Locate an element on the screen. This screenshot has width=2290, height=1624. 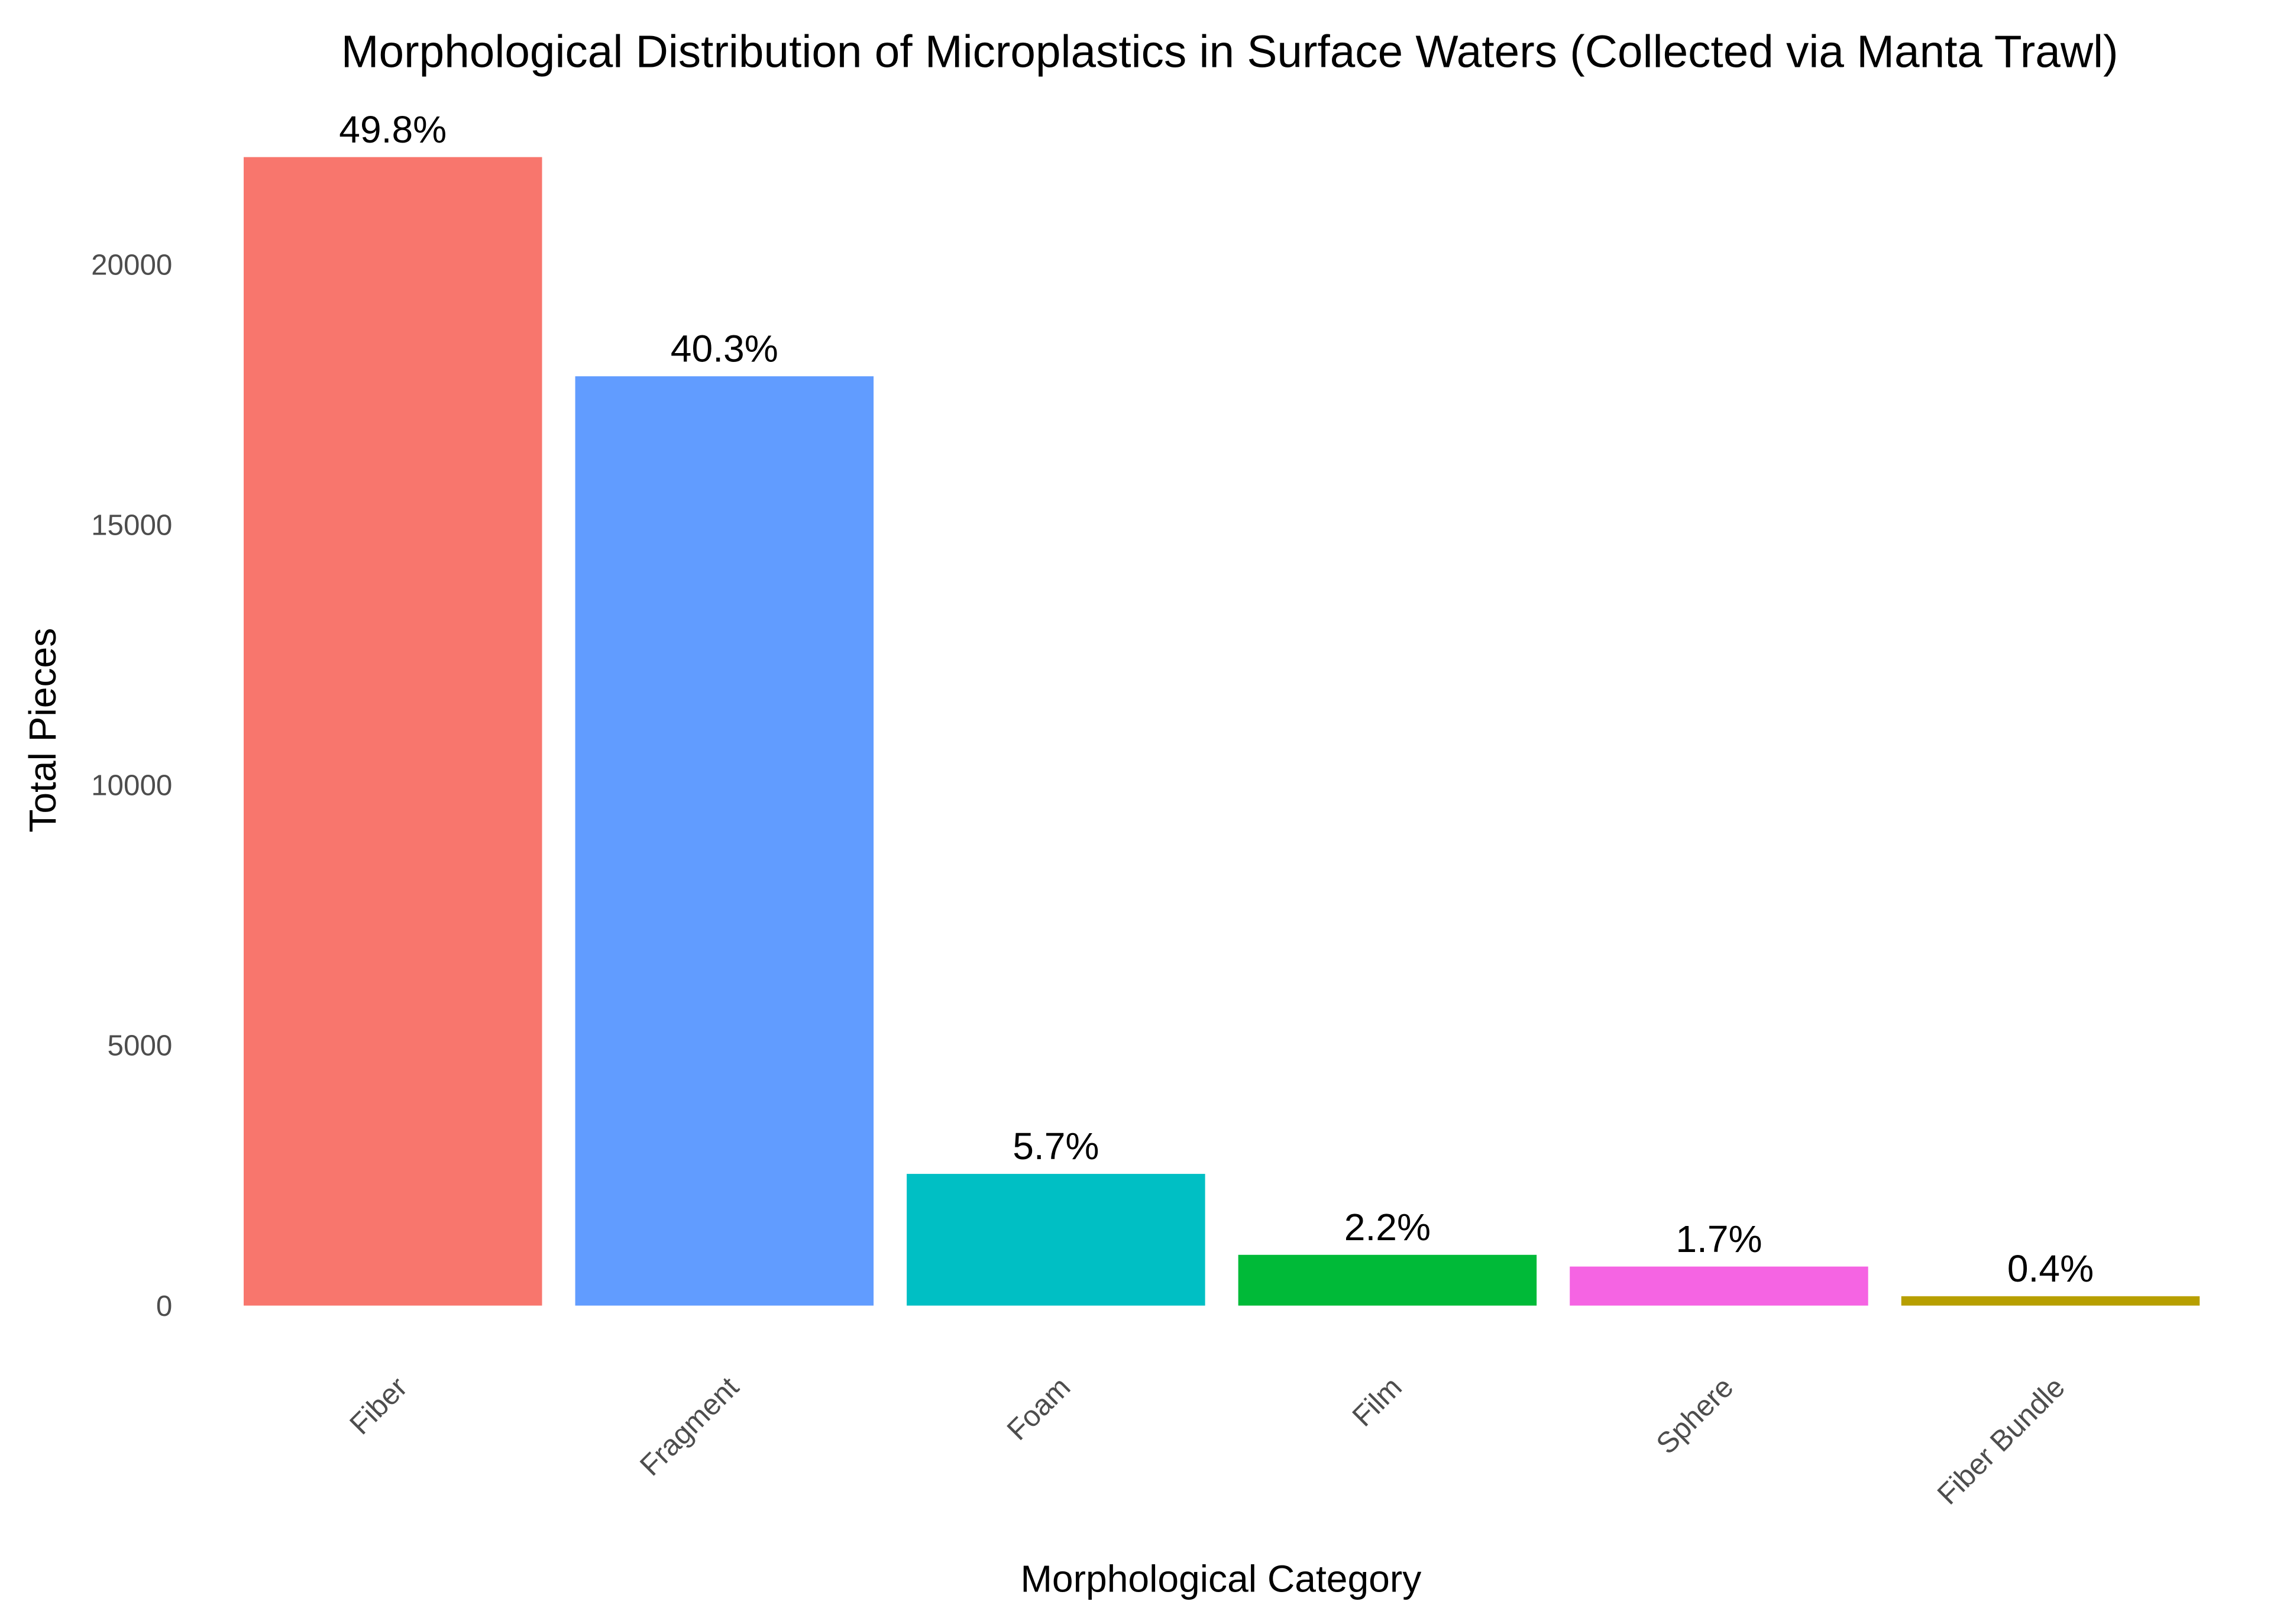
y-tick-label: 20000 is located at coordinates (131, 264).